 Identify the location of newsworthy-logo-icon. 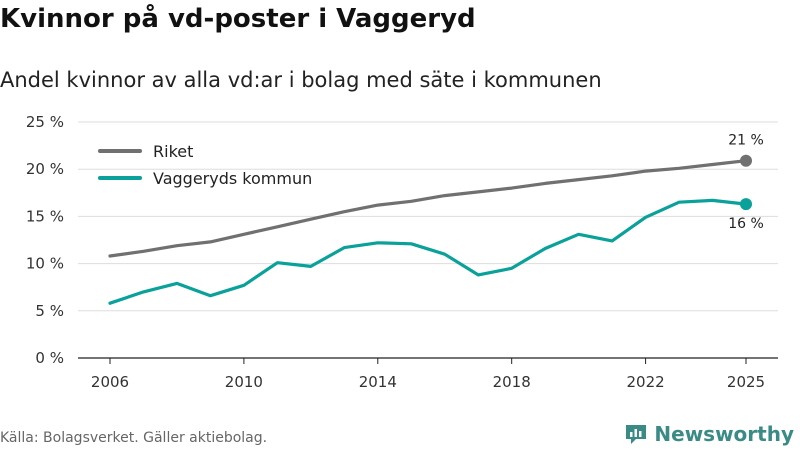
(636, 434).